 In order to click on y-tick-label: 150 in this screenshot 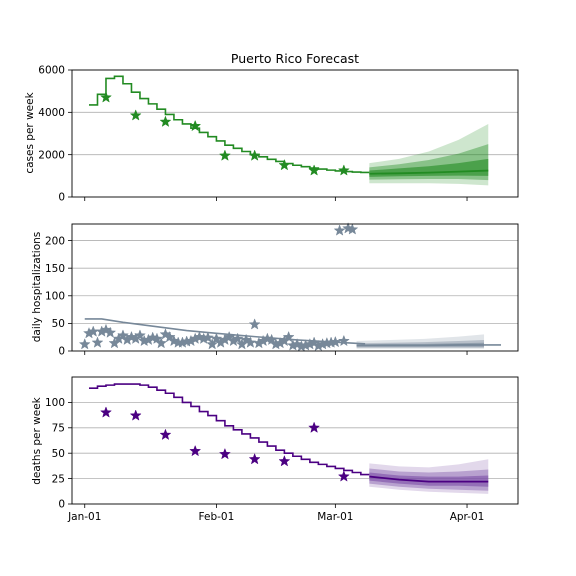, I will do `click(55, 269)`.